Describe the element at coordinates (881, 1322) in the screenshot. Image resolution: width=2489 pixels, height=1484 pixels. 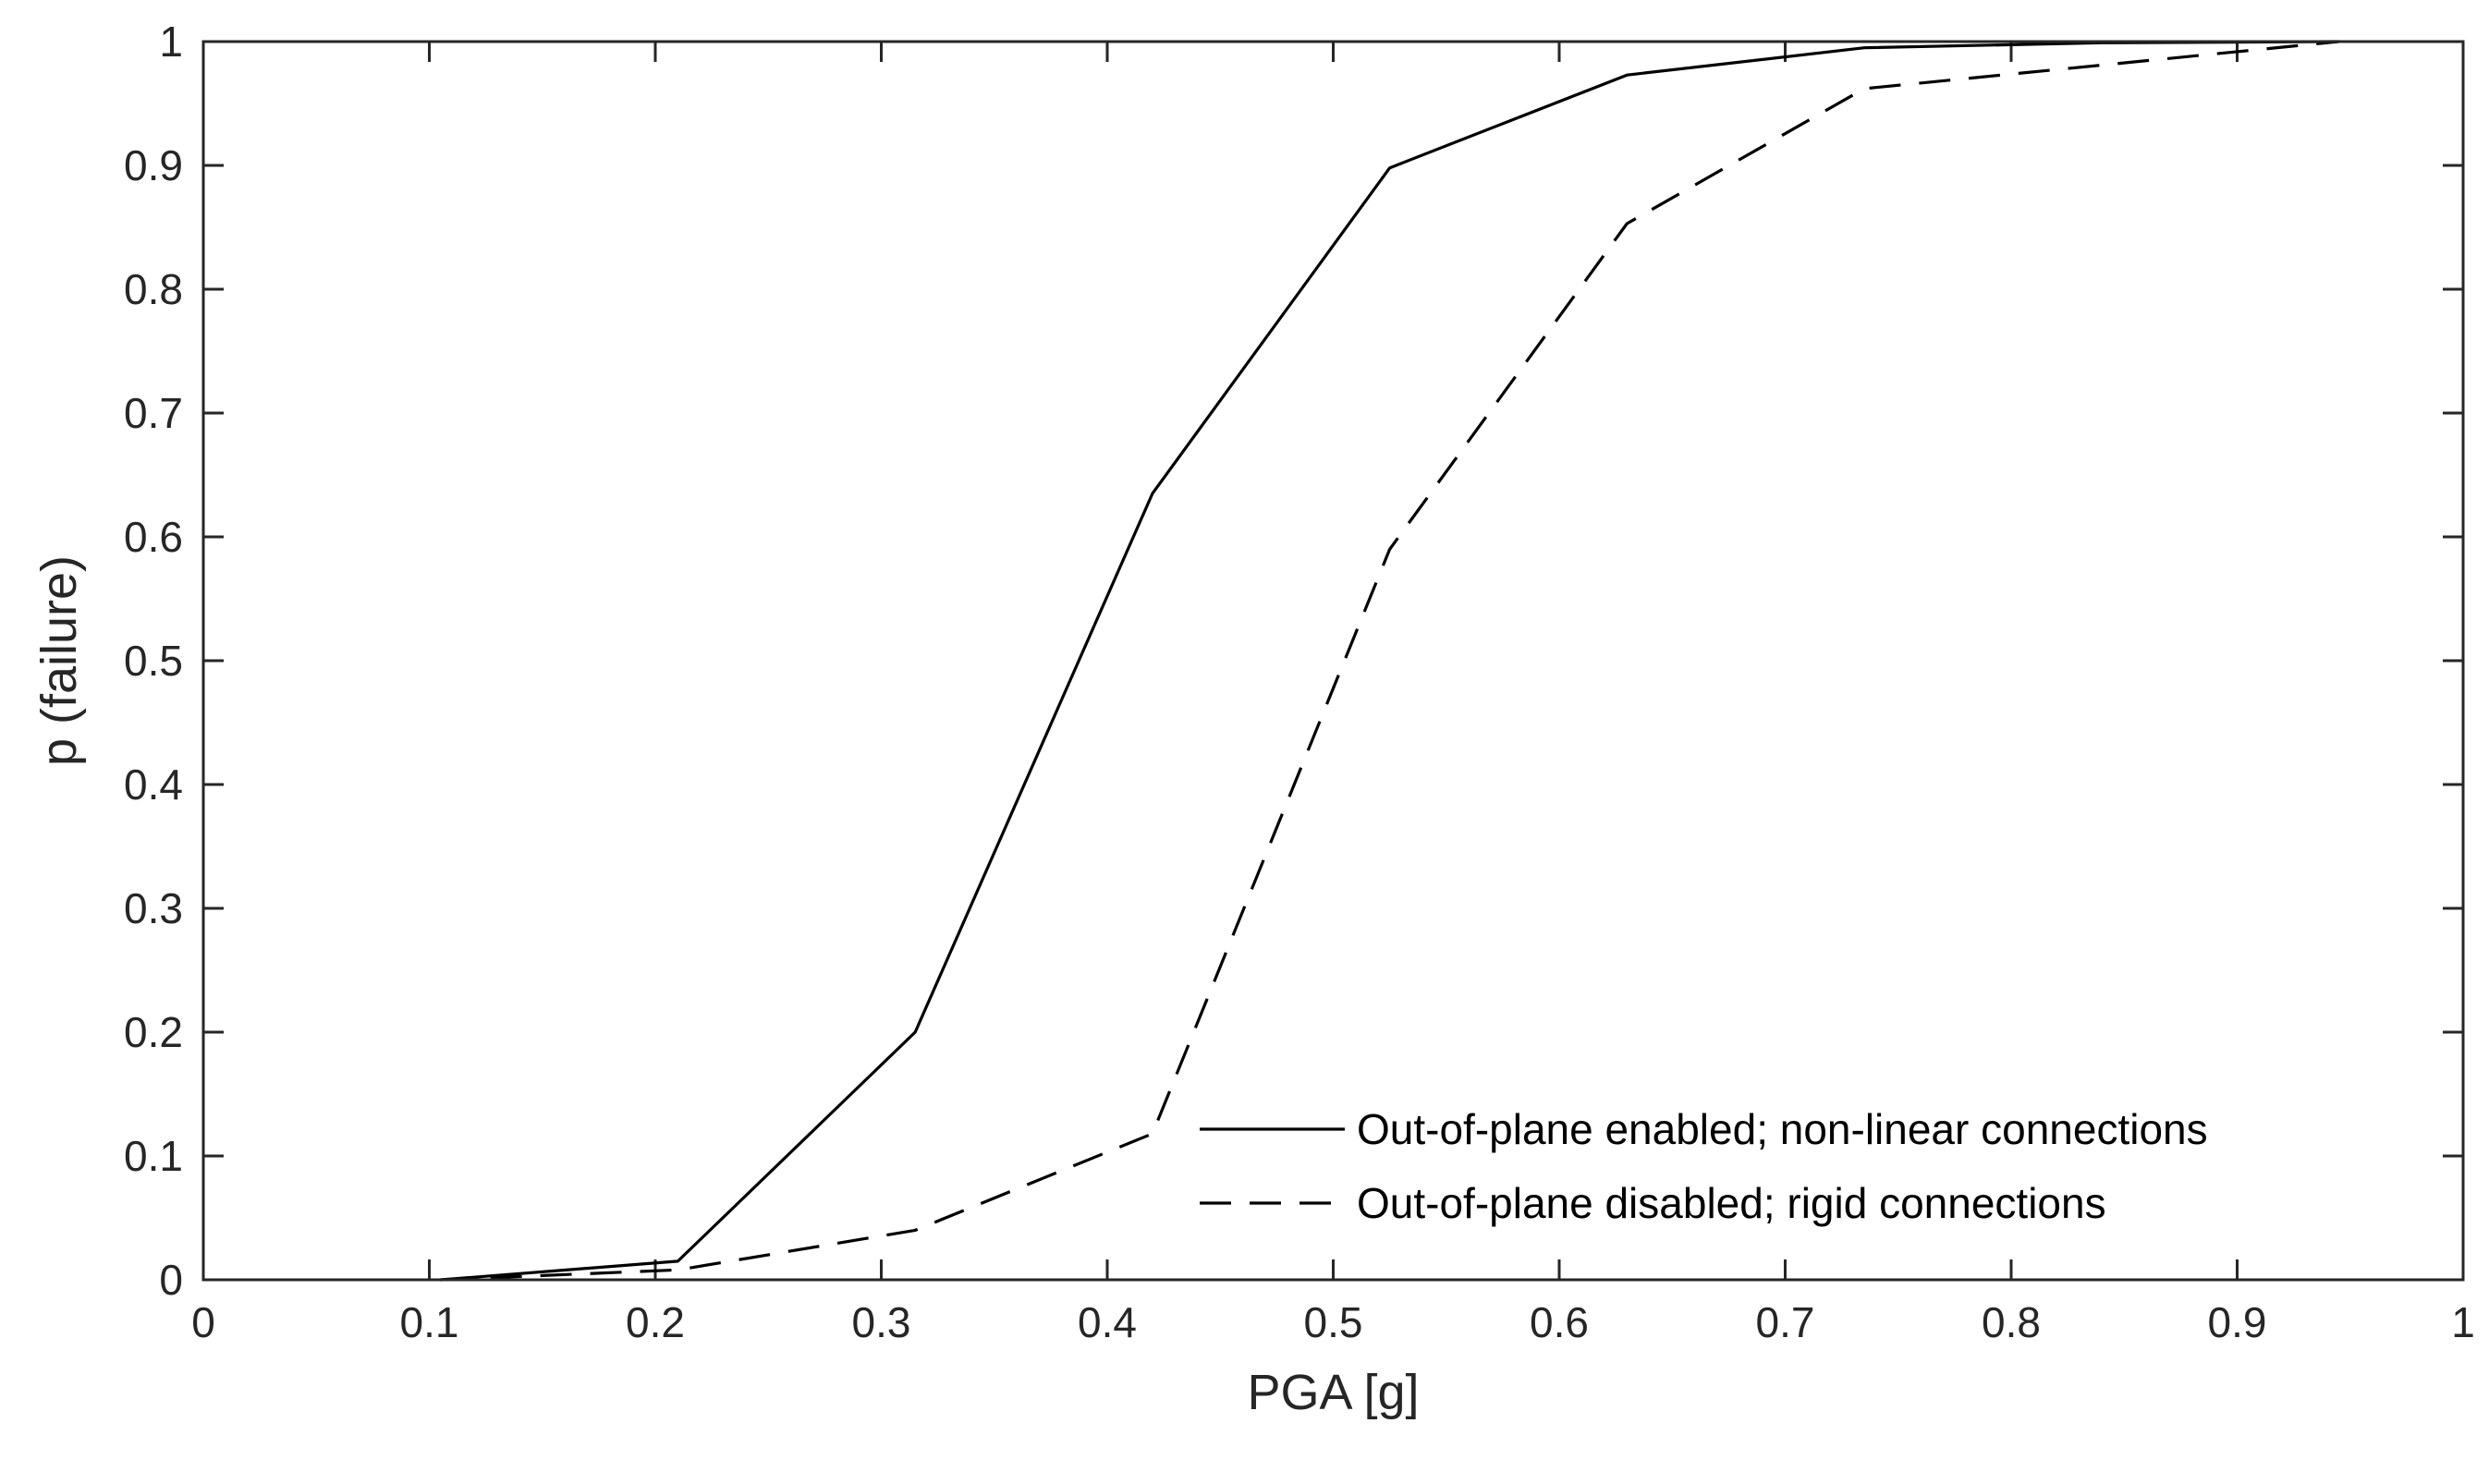
I see `x-tick-label: 0.3` at that location.